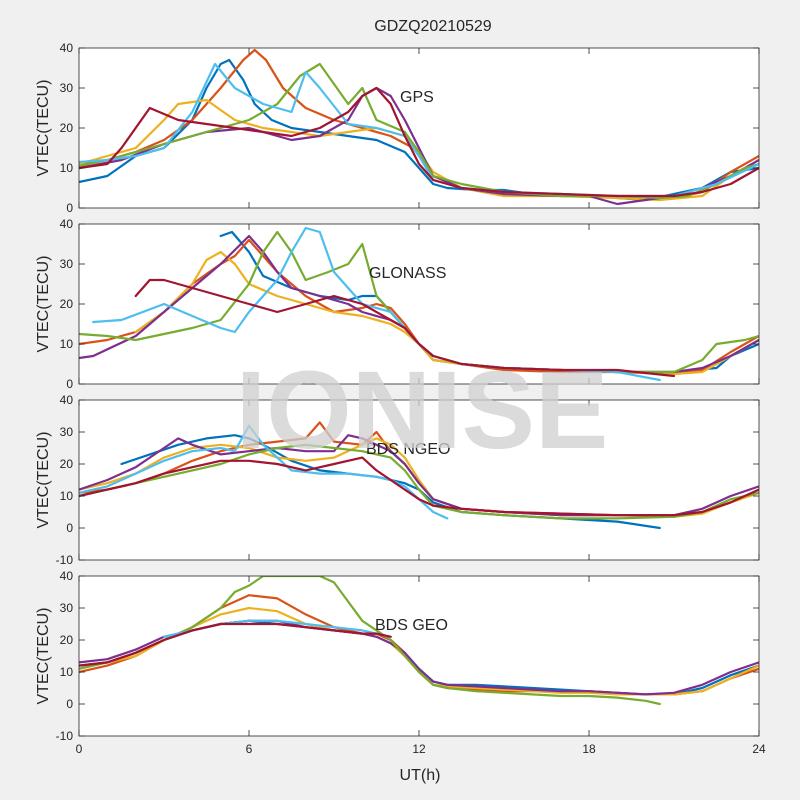  I want to click on panel-label: GLONASS, so click(407, 273).